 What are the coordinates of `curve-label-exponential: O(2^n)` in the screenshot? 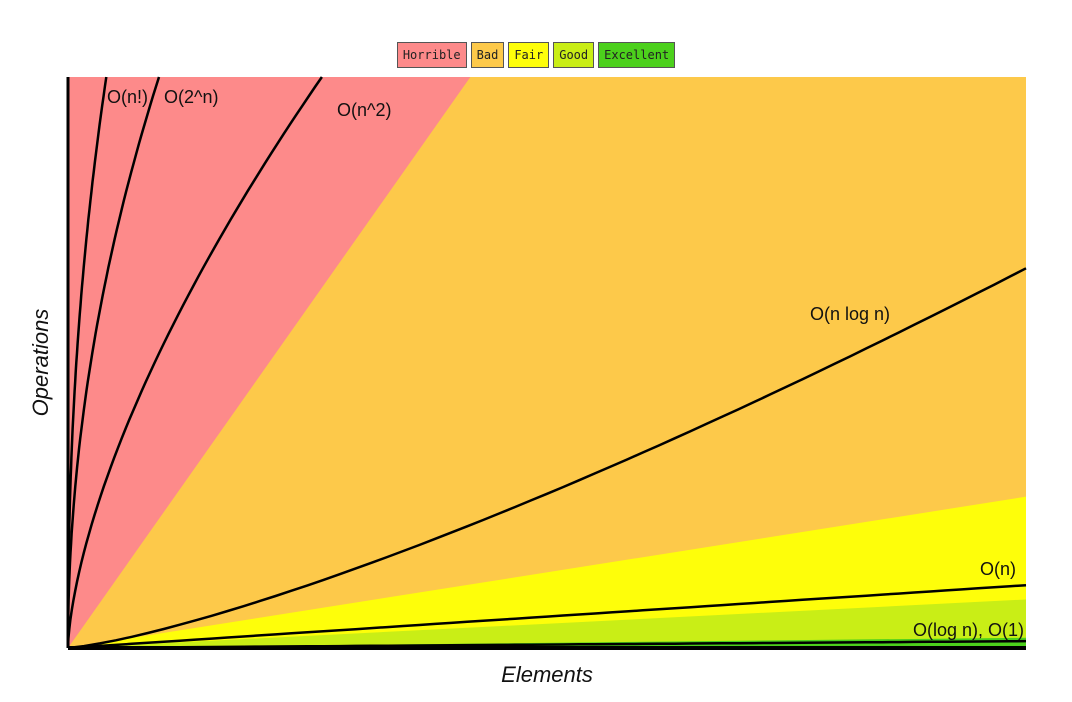 It's located at (191, 97).